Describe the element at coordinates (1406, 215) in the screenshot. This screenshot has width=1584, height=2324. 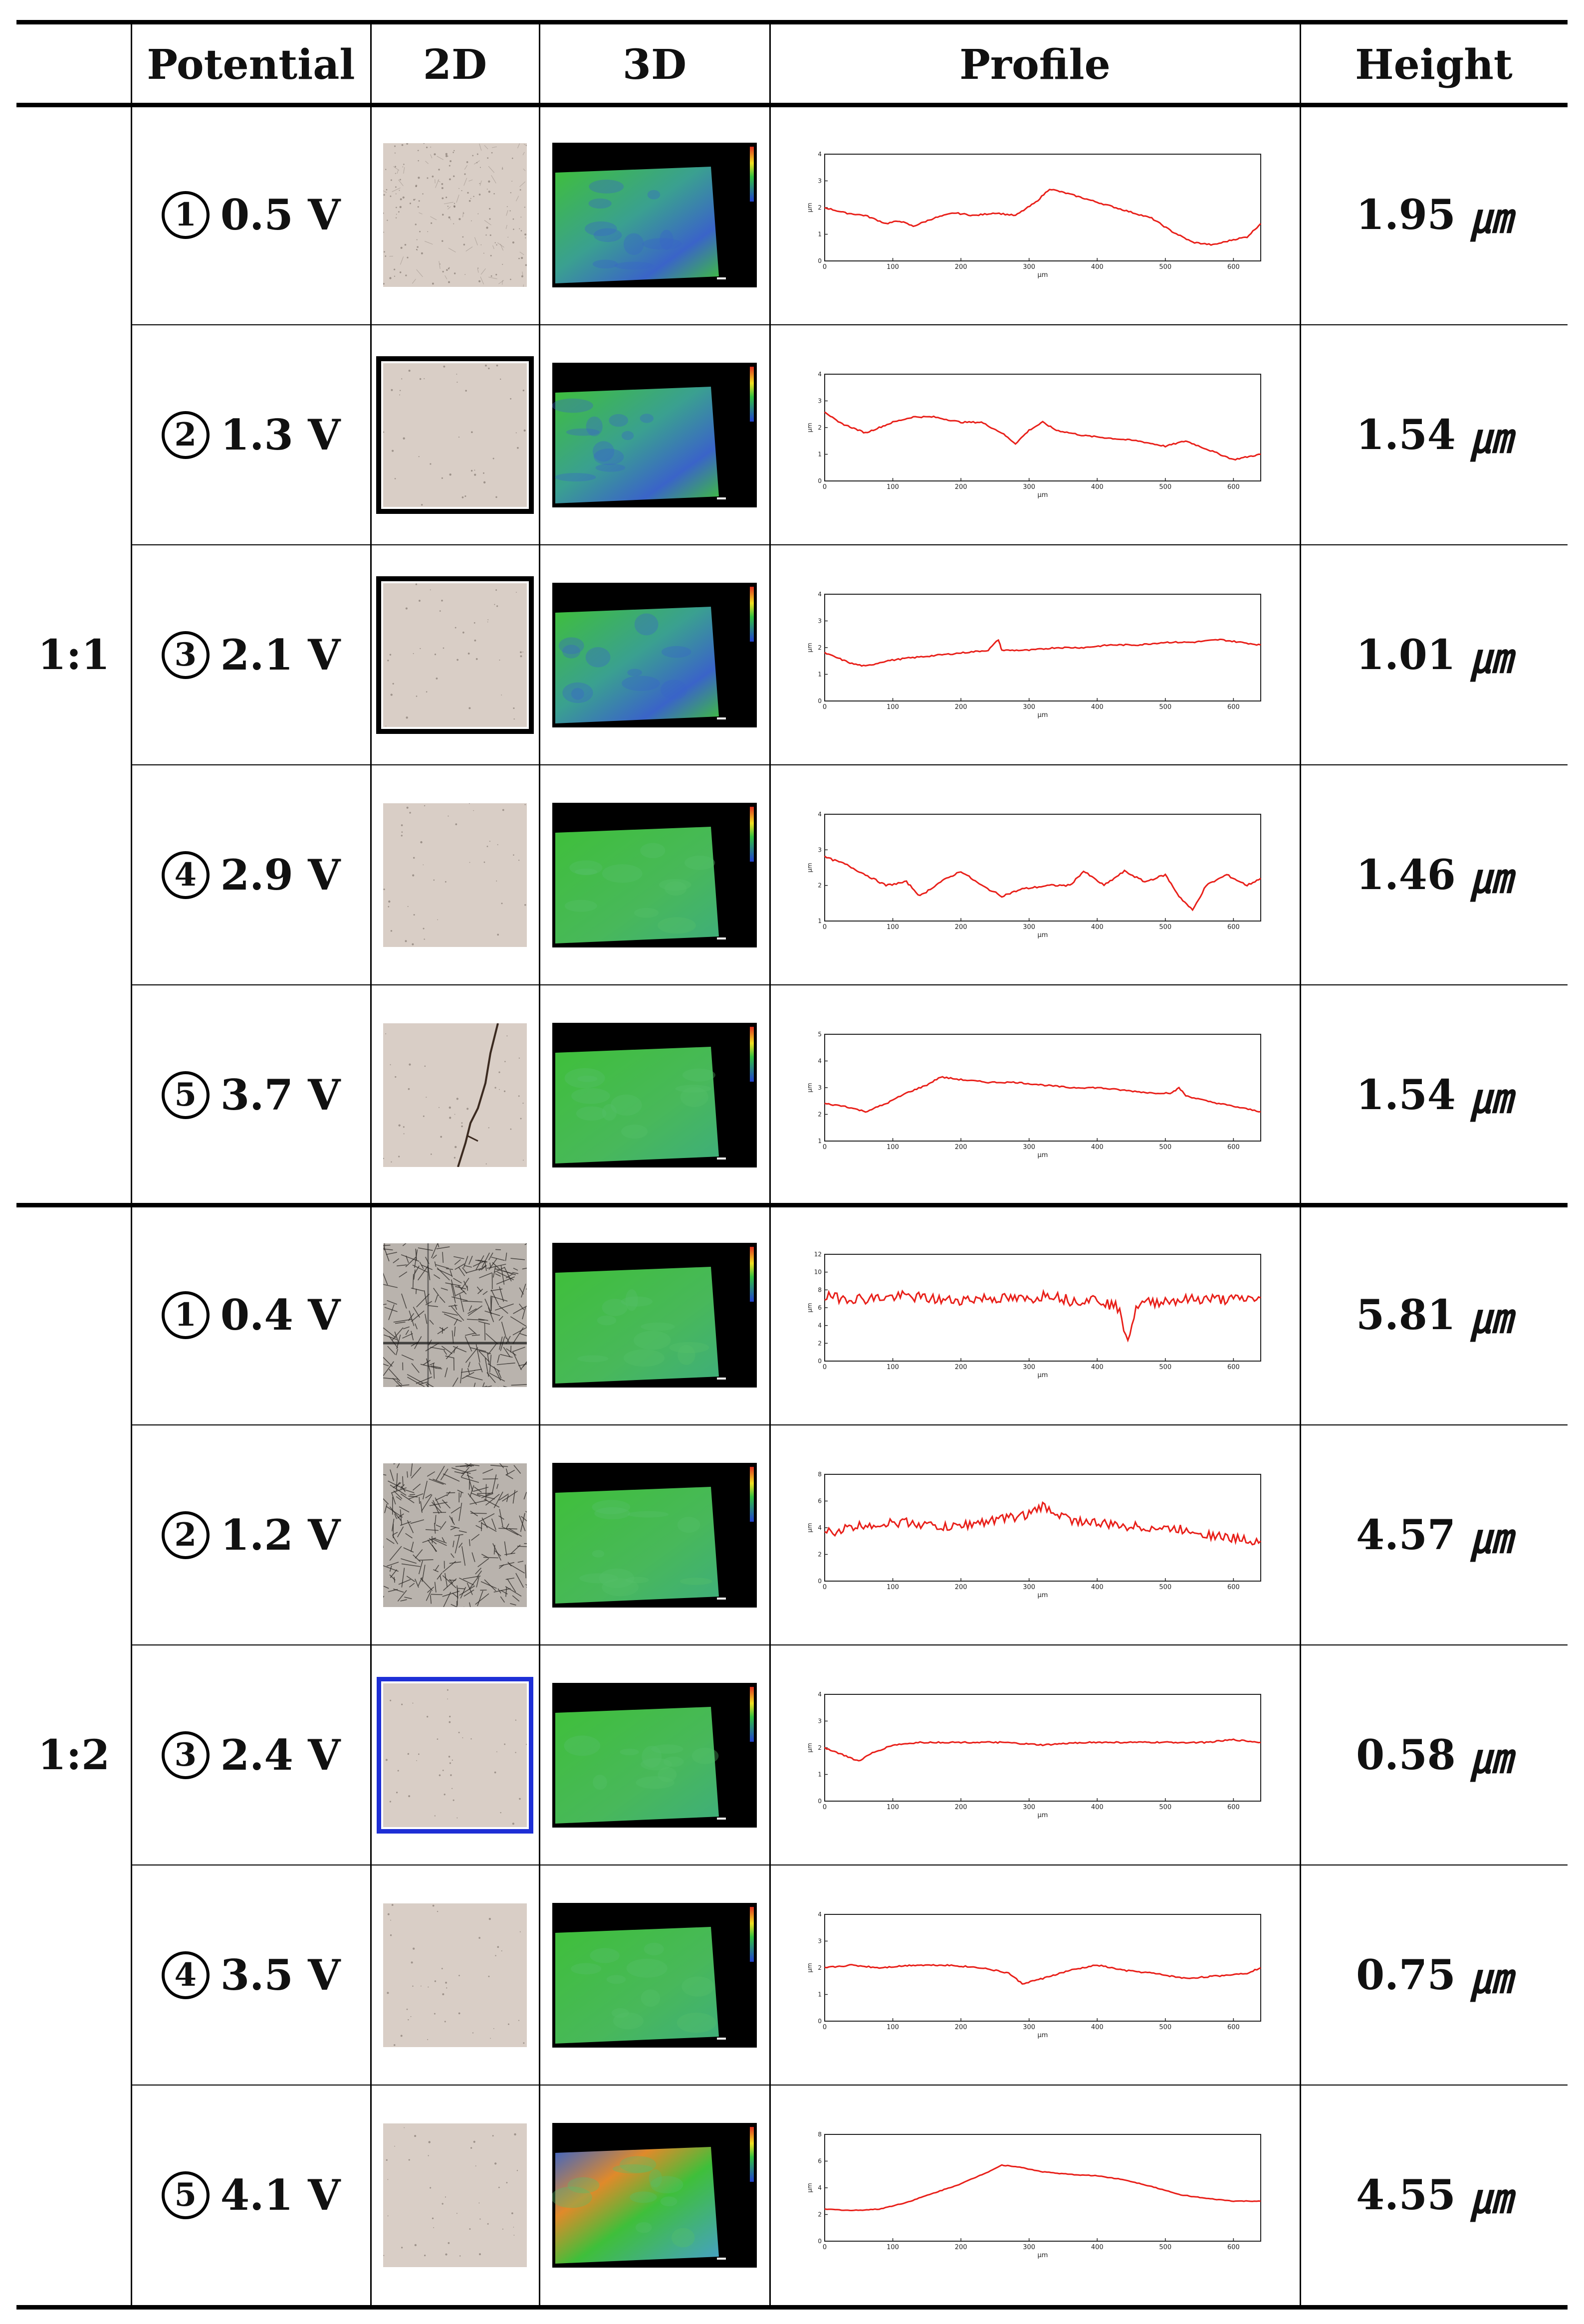
I see `height-value: 1.95` at that location.